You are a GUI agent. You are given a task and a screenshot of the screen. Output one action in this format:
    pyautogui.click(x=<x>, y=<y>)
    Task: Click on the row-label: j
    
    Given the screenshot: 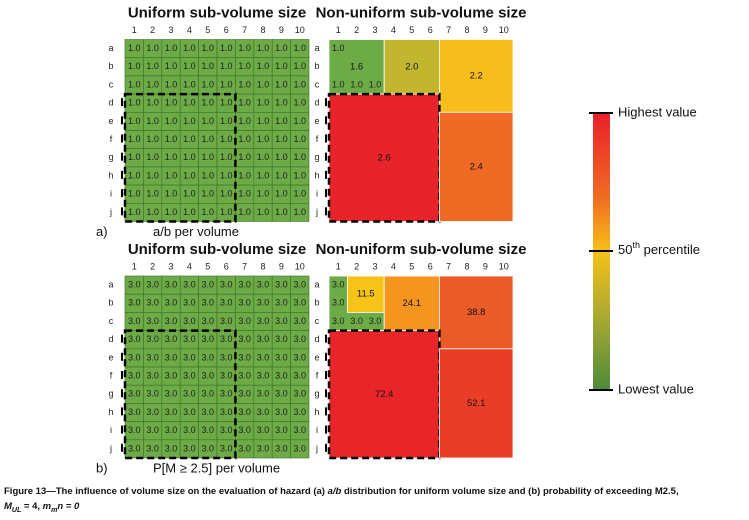 What is the action you would take?
    pyautogui.click(x=316, y=212)
    